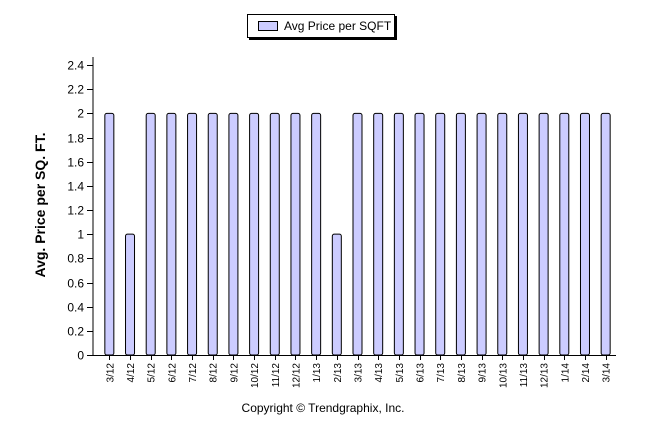  I want to click on y-tick-label: 1.6, so click(75, 163).